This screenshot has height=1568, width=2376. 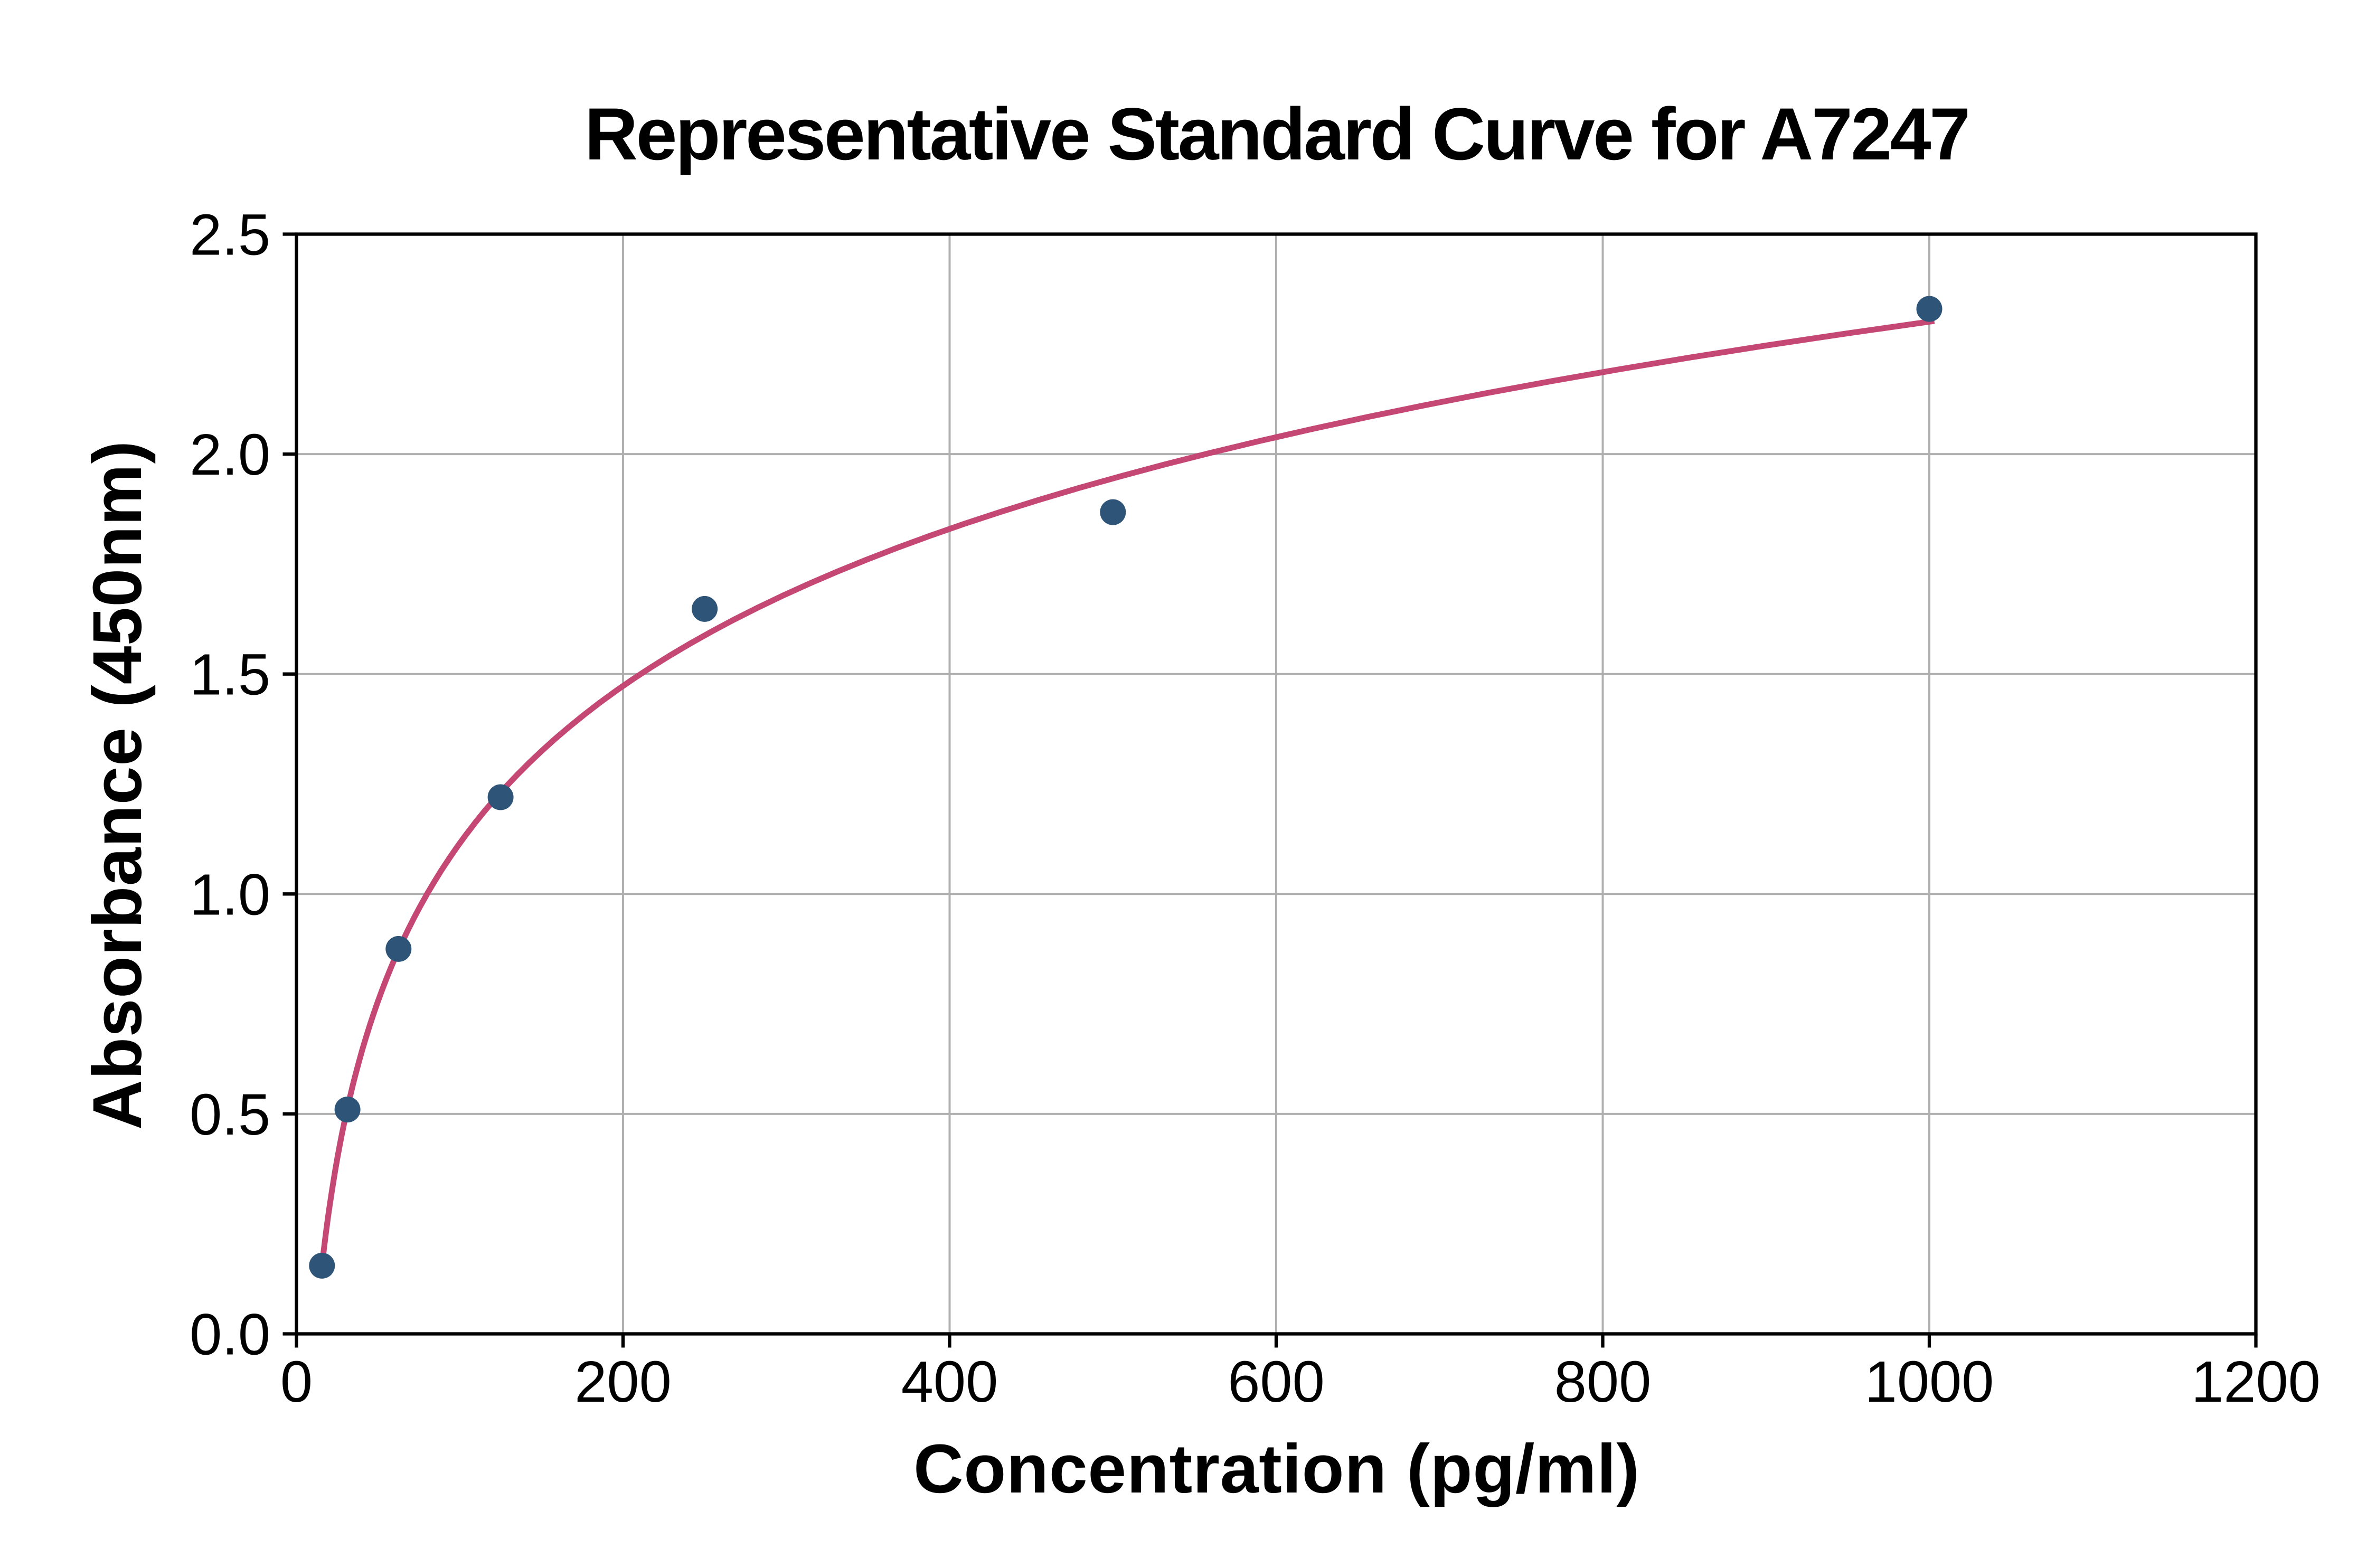 What do you see at coordinates (230, 455) in the screenshot?
I see `svg-text: 2.0` at bounding box center [230, 455].